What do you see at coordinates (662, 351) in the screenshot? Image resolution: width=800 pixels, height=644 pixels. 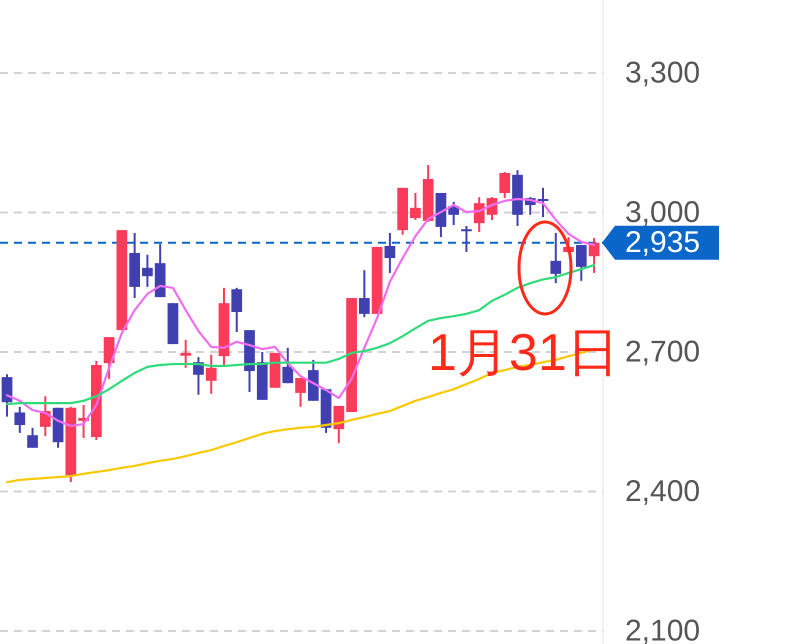 I see `y-tick-label: 2,700` at bounding box center [662, 351].